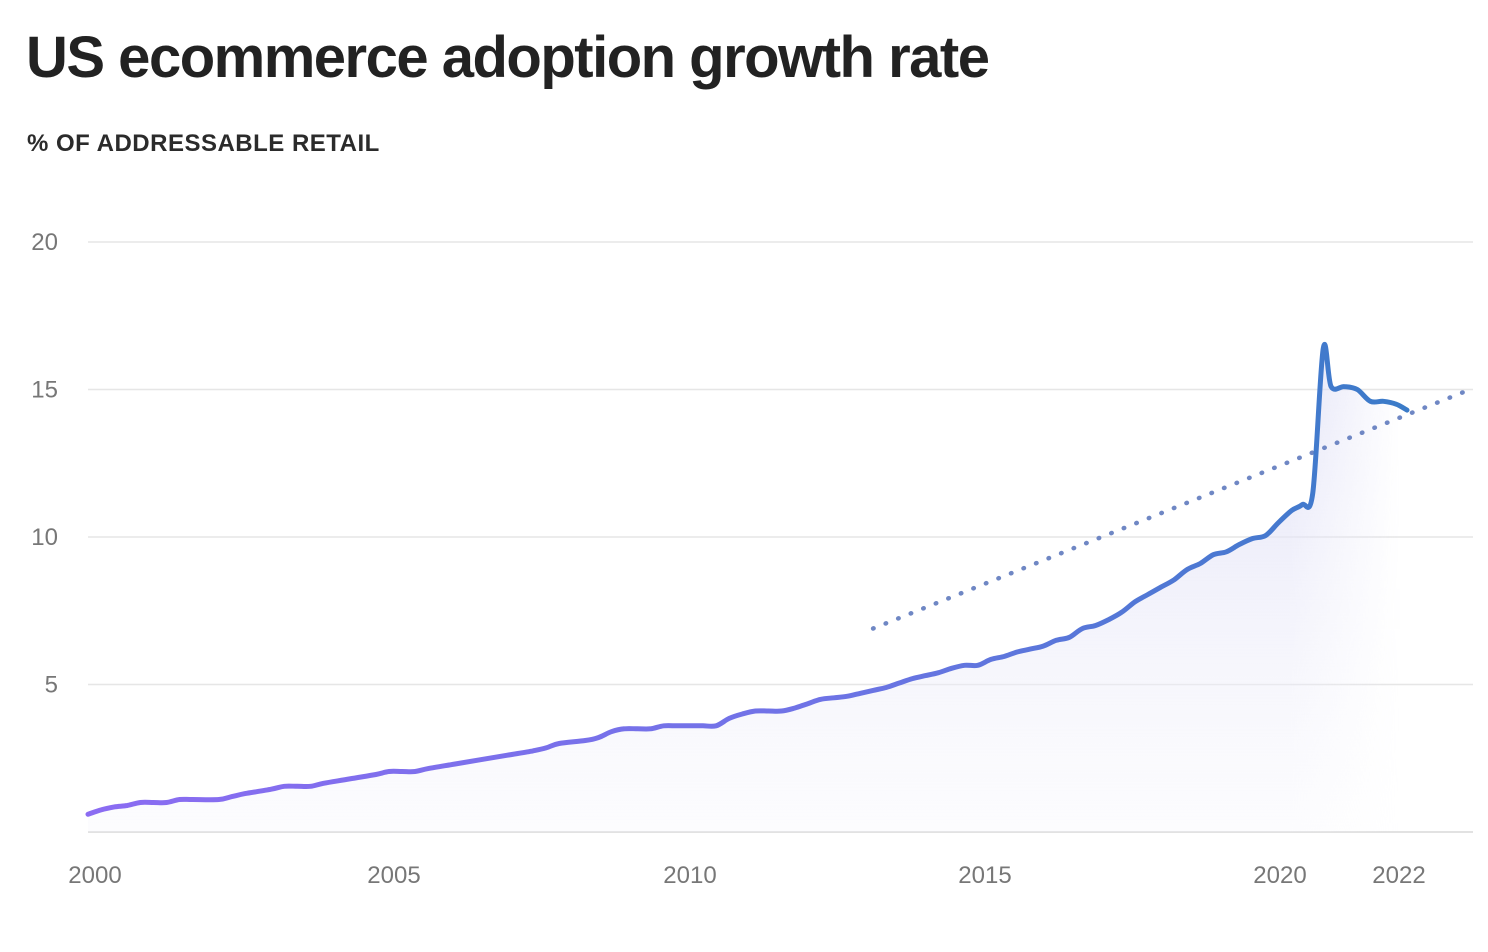 The image size is (1488, 952). Describe the element at coordinates (44, 242) in the screenshot. I see `y-tick-label: 20` at that location.